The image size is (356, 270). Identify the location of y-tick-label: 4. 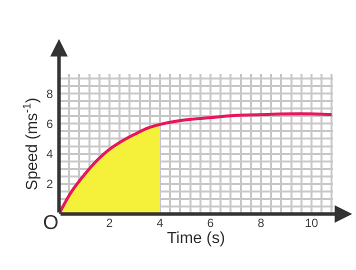
(50, 153).